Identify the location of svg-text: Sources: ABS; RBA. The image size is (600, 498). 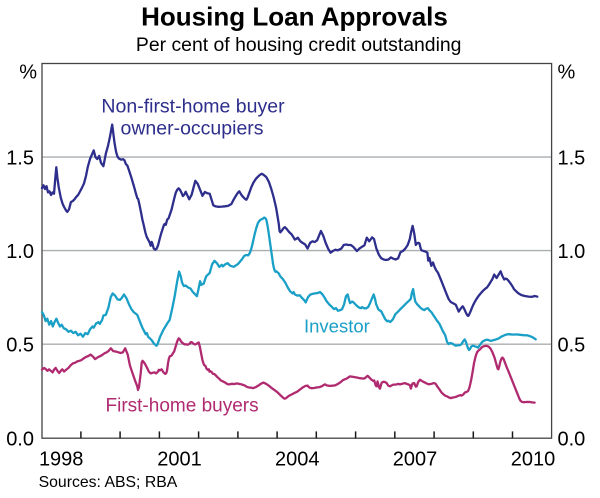
(108, 482).